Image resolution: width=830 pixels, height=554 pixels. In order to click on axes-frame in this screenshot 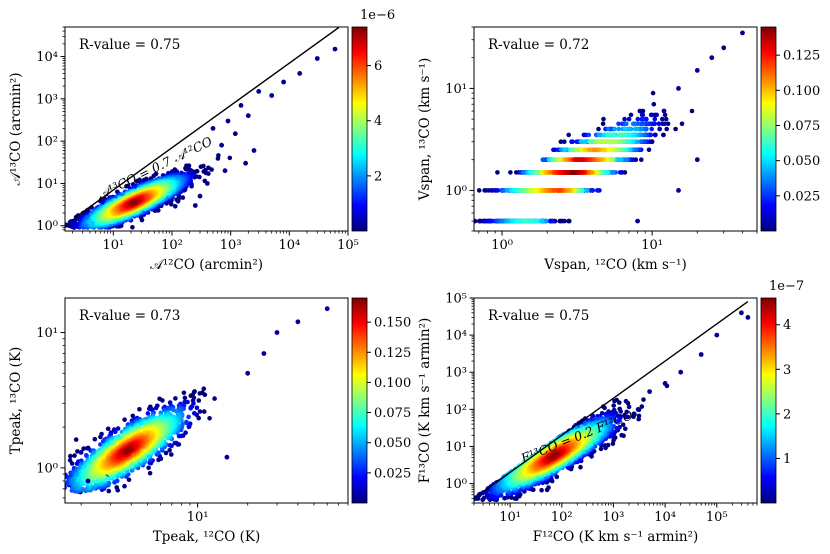, I will do `click(206, 129)`.